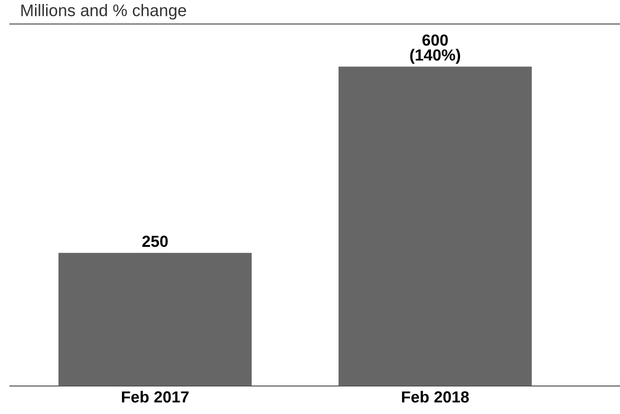  What do you see at coordinates (155, 396) in the screenshot?
I see `x-tick-label: Feb 2017` at bounding box center [155, 396].